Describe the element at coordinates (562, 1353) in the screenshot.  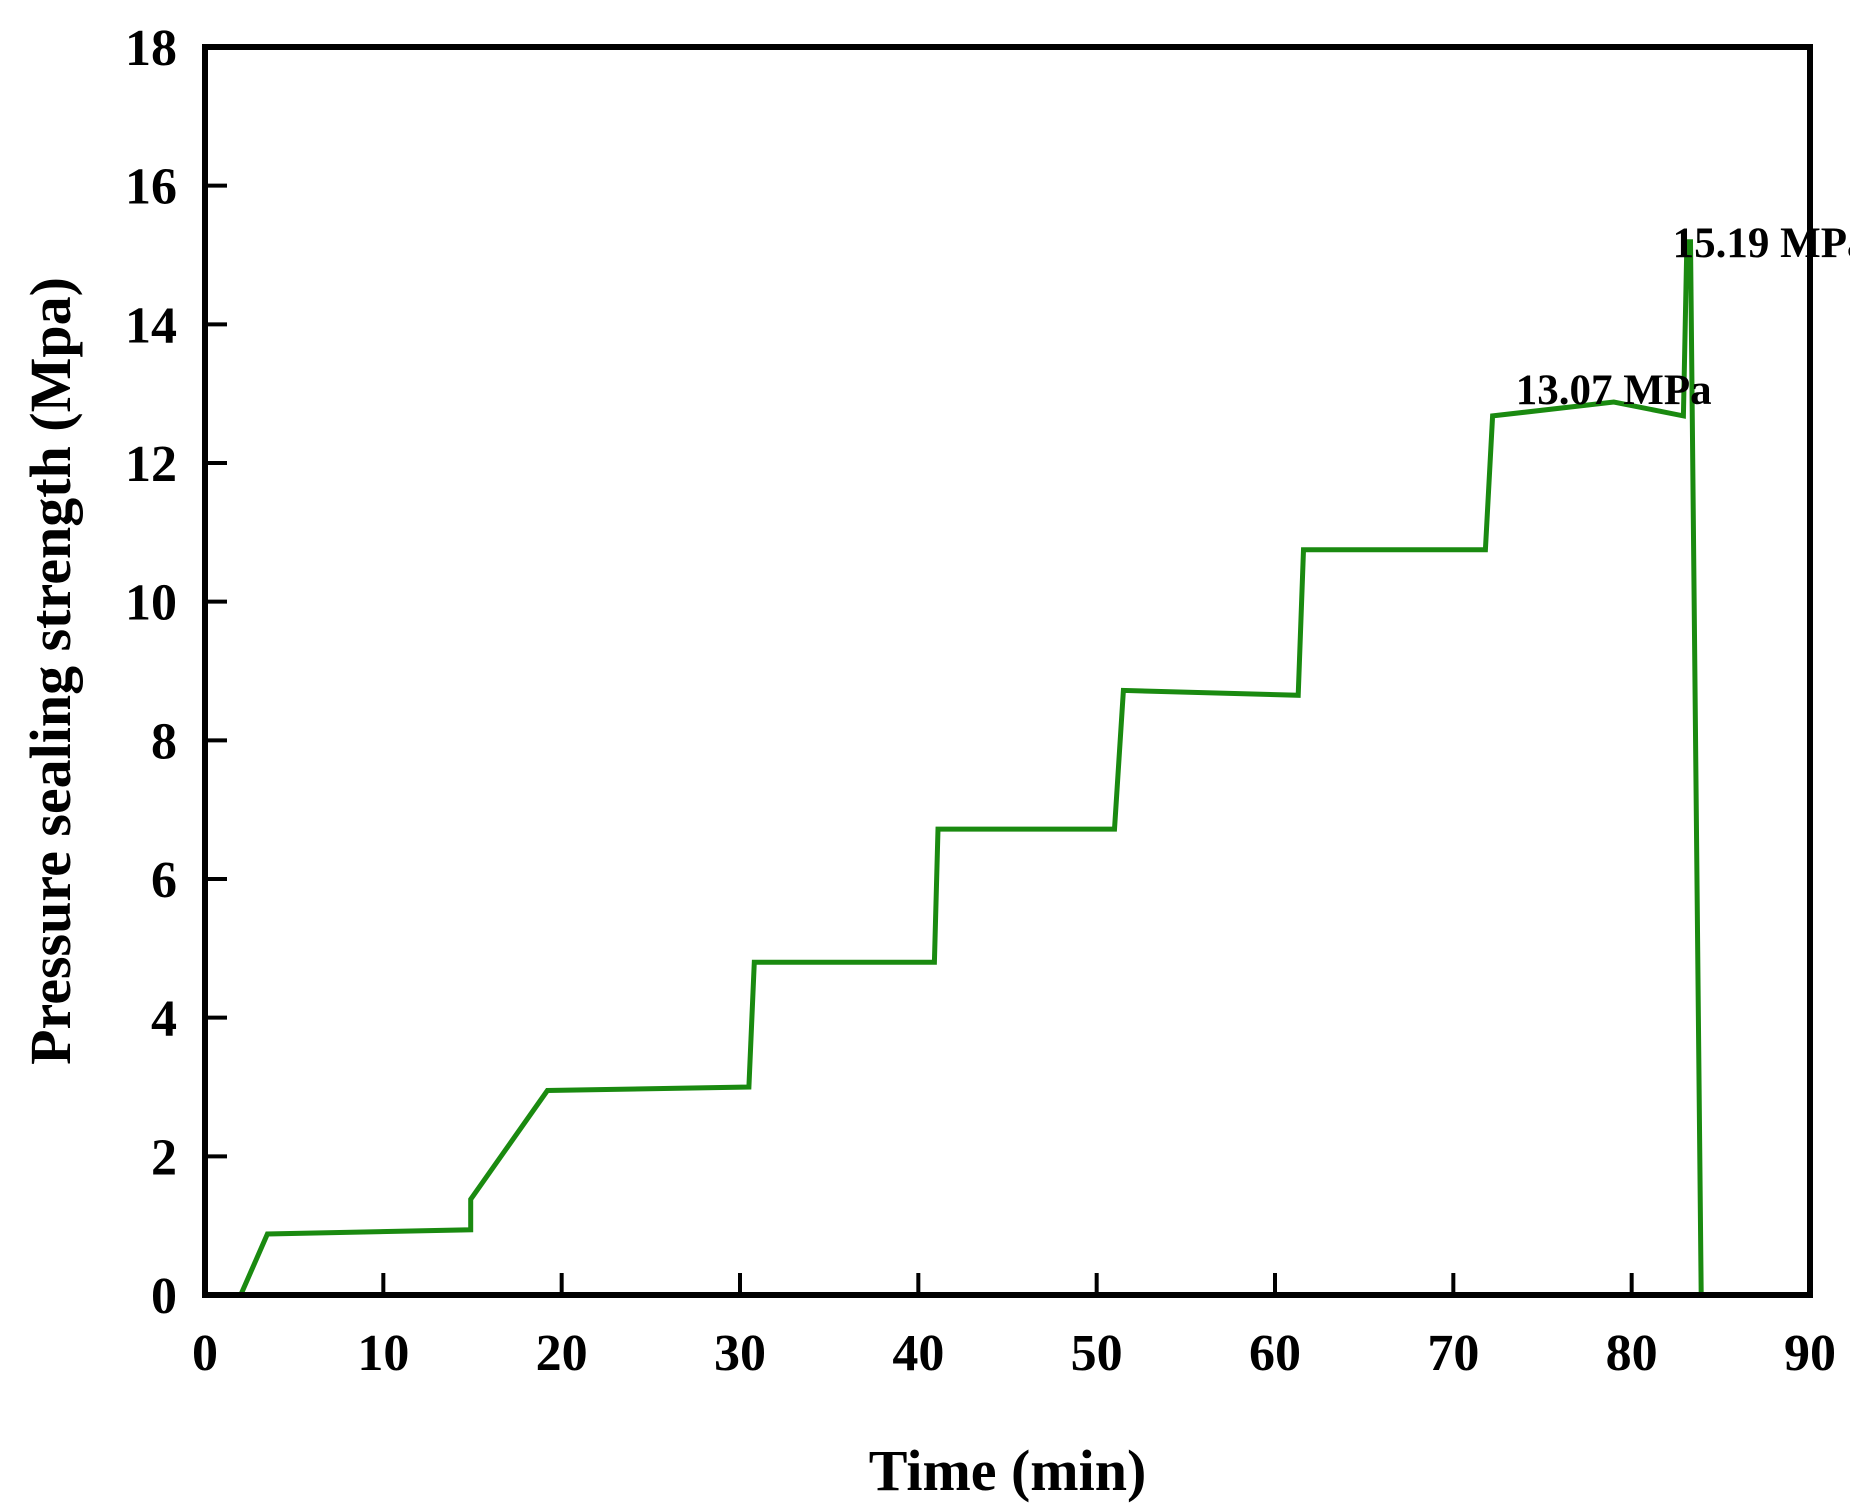
I see `x-tick-label: 20` at that location.